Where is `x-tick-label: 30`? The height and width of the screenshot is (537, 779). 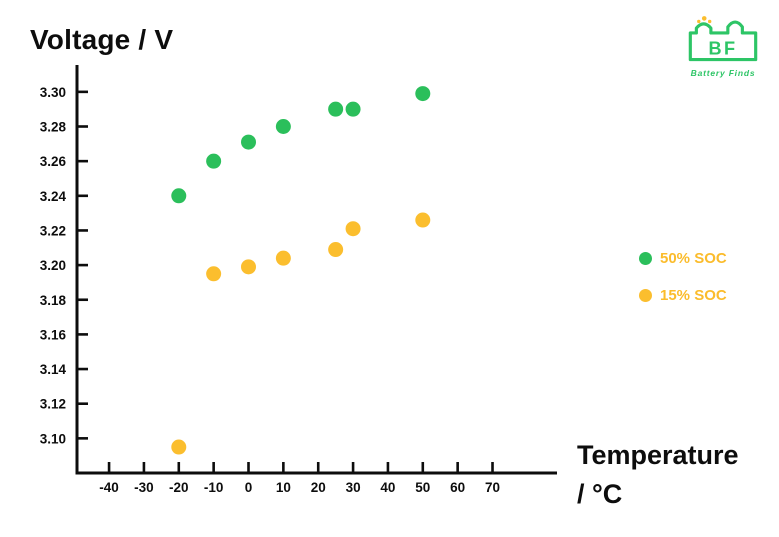 x-tick-label: 30 is located at coordinates (353, 487).